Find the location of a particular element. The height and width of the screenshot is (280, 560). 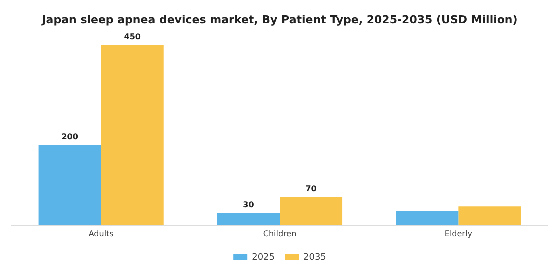

x-tick-label: Elderly is located at coordinates (458, 233).